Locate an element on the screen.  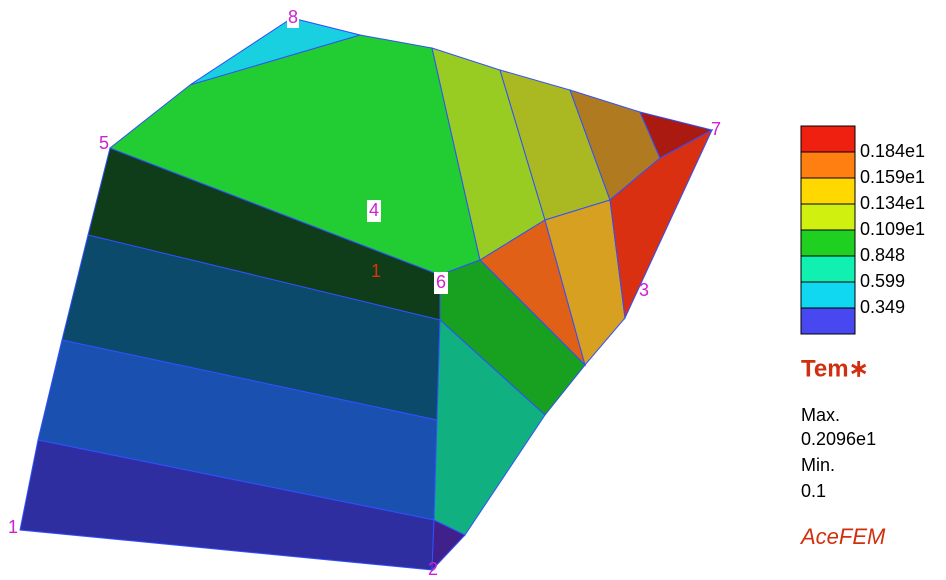
node-label: 1 is located at coordinates (13, 527).